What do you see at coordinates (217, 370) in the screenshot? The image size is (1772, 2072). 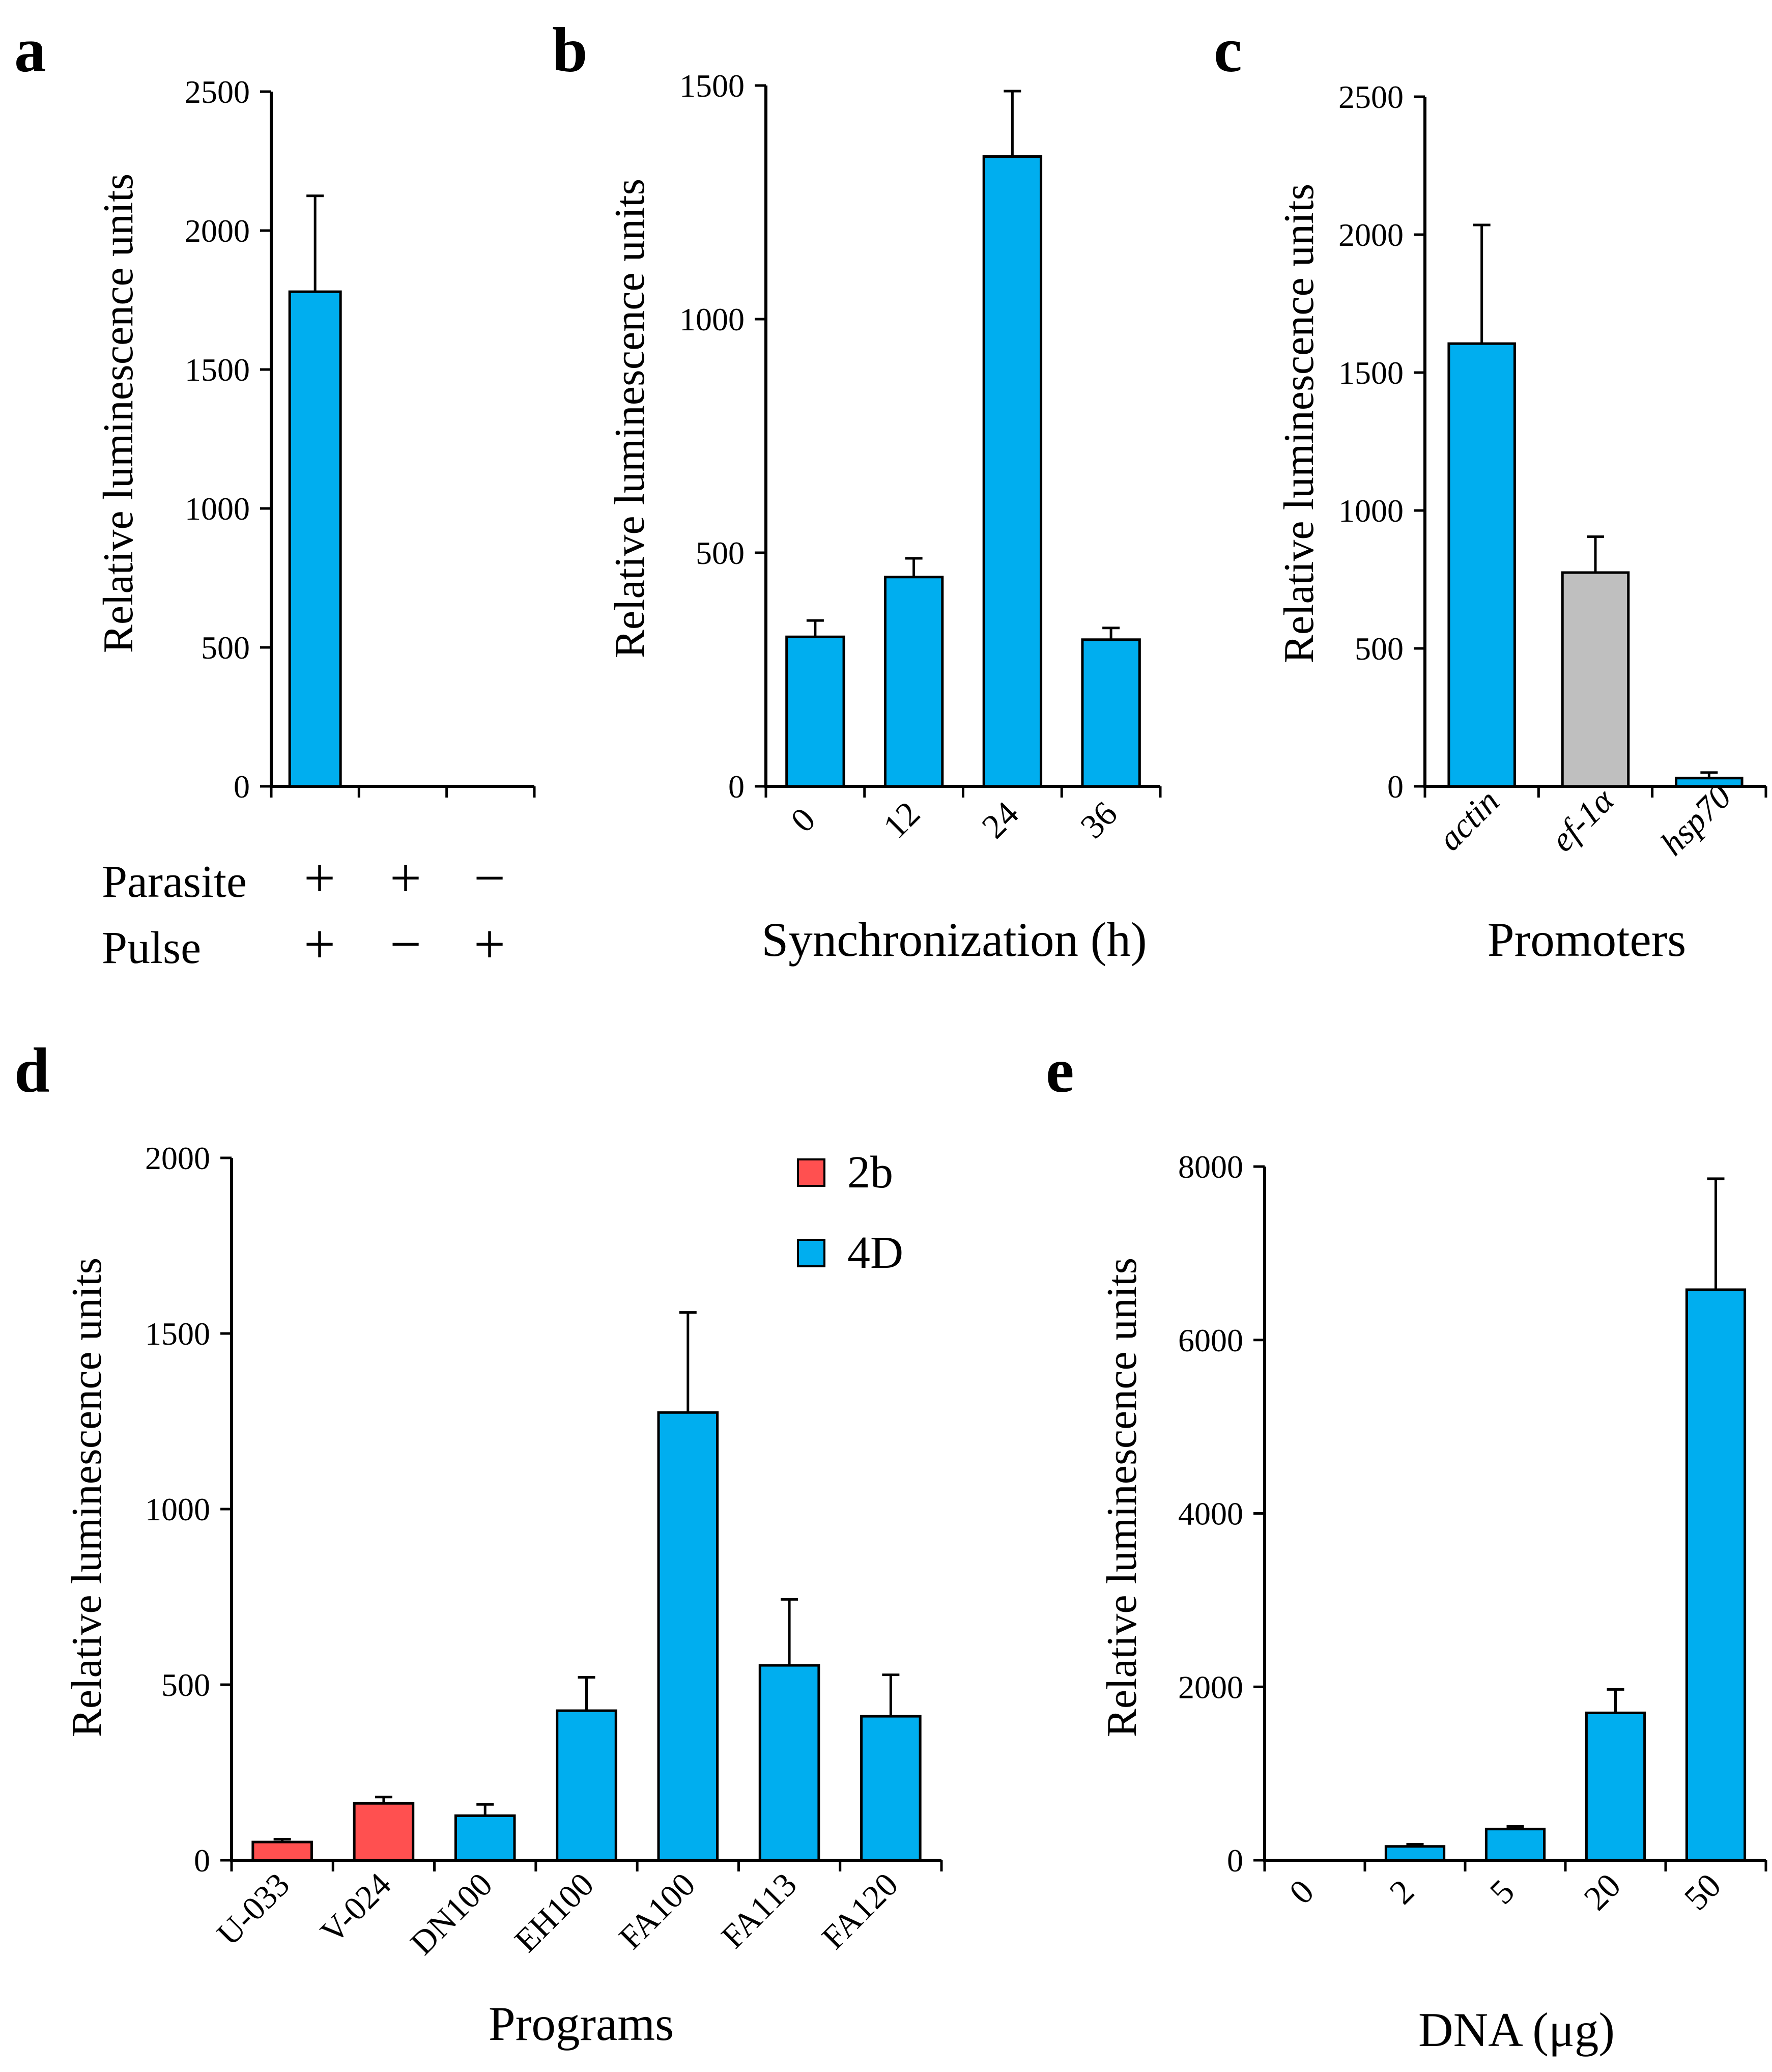 I see `y-tick-label-a: 1500` at bounding box center [217, 370].